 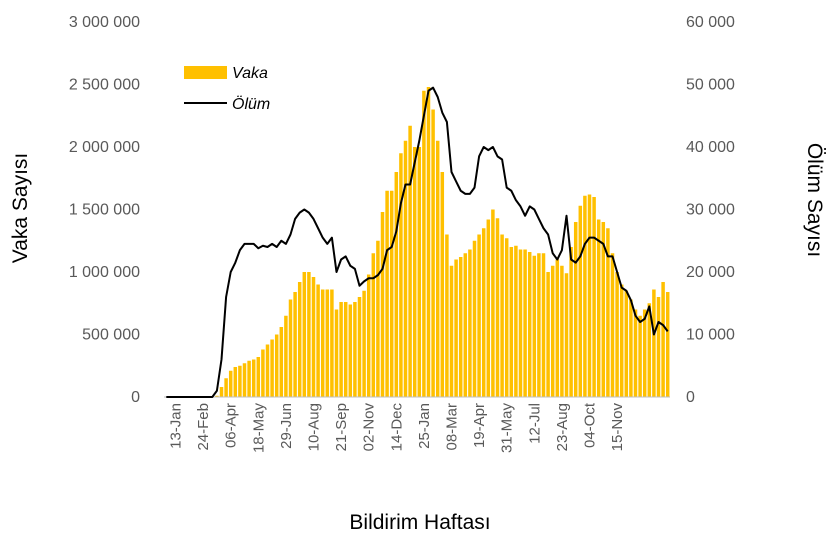 What do you see at coordinates (314, 427) in the screenshot?
I see `x-tick-label: 10-Aug` at bounding box center [314, 427].